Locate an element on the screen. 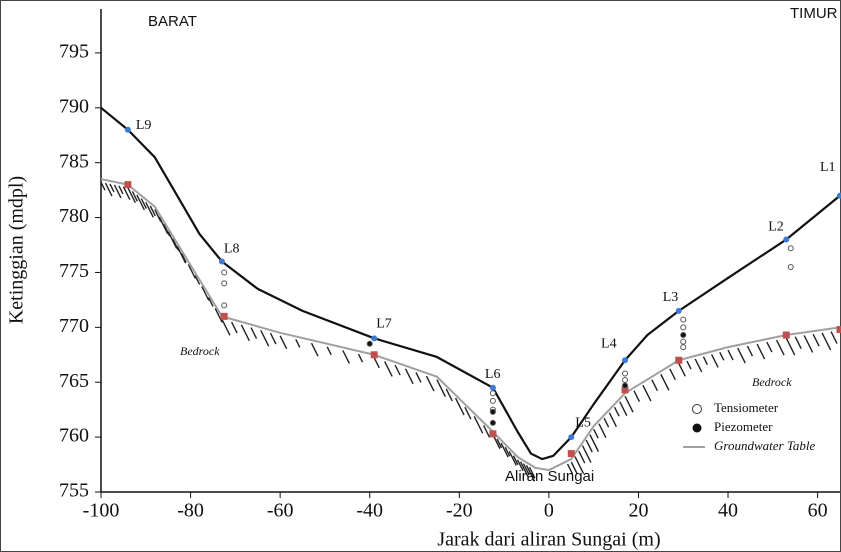 The image size is (841, 552). station-label: L7 is located at coordinates (384, 324).